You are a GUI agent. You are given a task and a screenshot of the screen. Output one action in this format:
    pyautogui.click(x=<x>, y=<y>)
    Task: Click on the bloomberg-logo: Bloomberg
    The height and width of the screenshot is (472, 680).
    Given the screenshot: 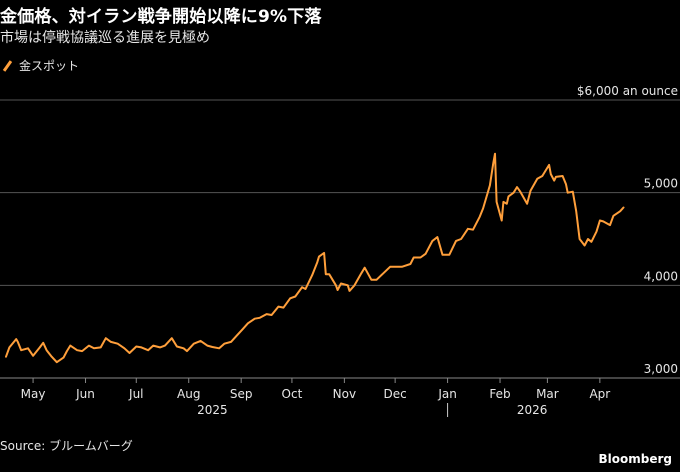 What is the action you would take?
    pyautogui.click(x=635, y=459)
    